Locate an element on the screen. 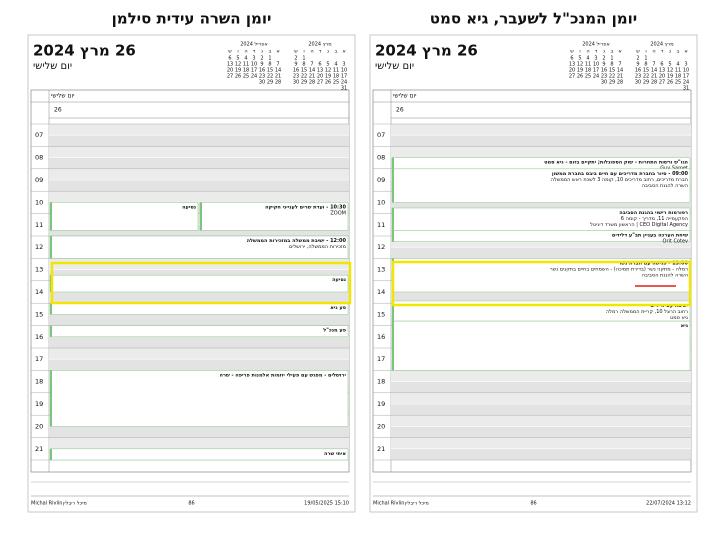 The image size is (719, 540). date-heading: 26 מרץ 2024 is located at coordinates (426, 51).